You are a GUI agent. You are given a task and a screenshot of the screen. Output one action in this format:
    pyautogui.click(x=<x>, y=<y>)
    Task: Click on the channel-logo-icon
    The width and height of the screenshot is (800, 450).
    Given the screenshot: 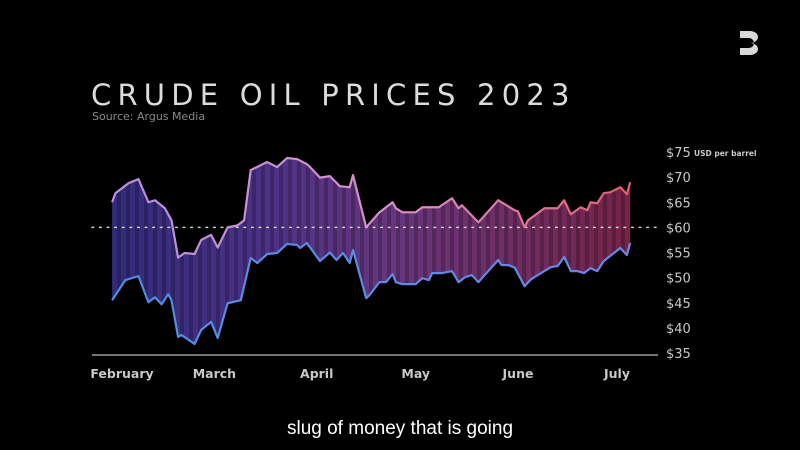 What is the action you would take?
    pyautogui.click(x=749, y=43)
    